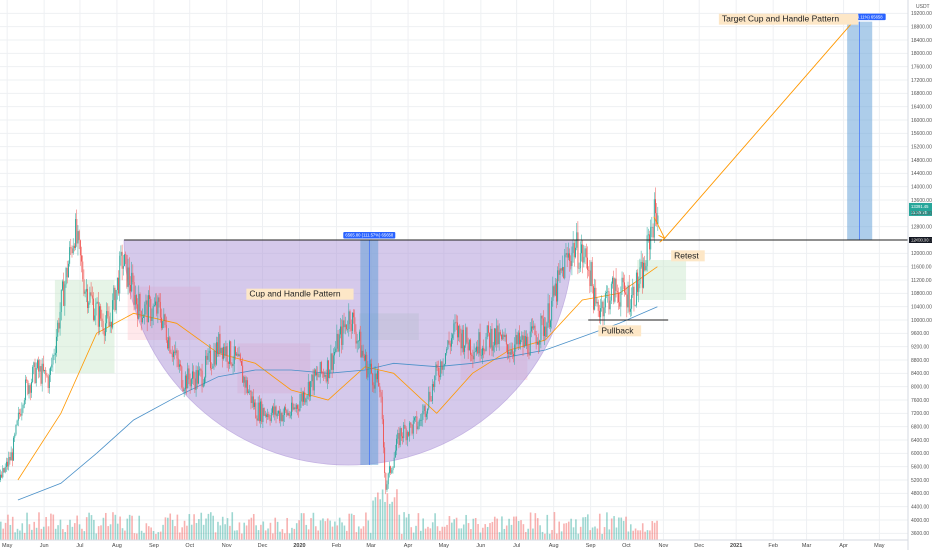 This screenshot has width=932, height=550. What do you see at coordinates (921, 14) in the screenshot?
I see `price-tick-label: 19200.00` at bounding box center [921, 14].